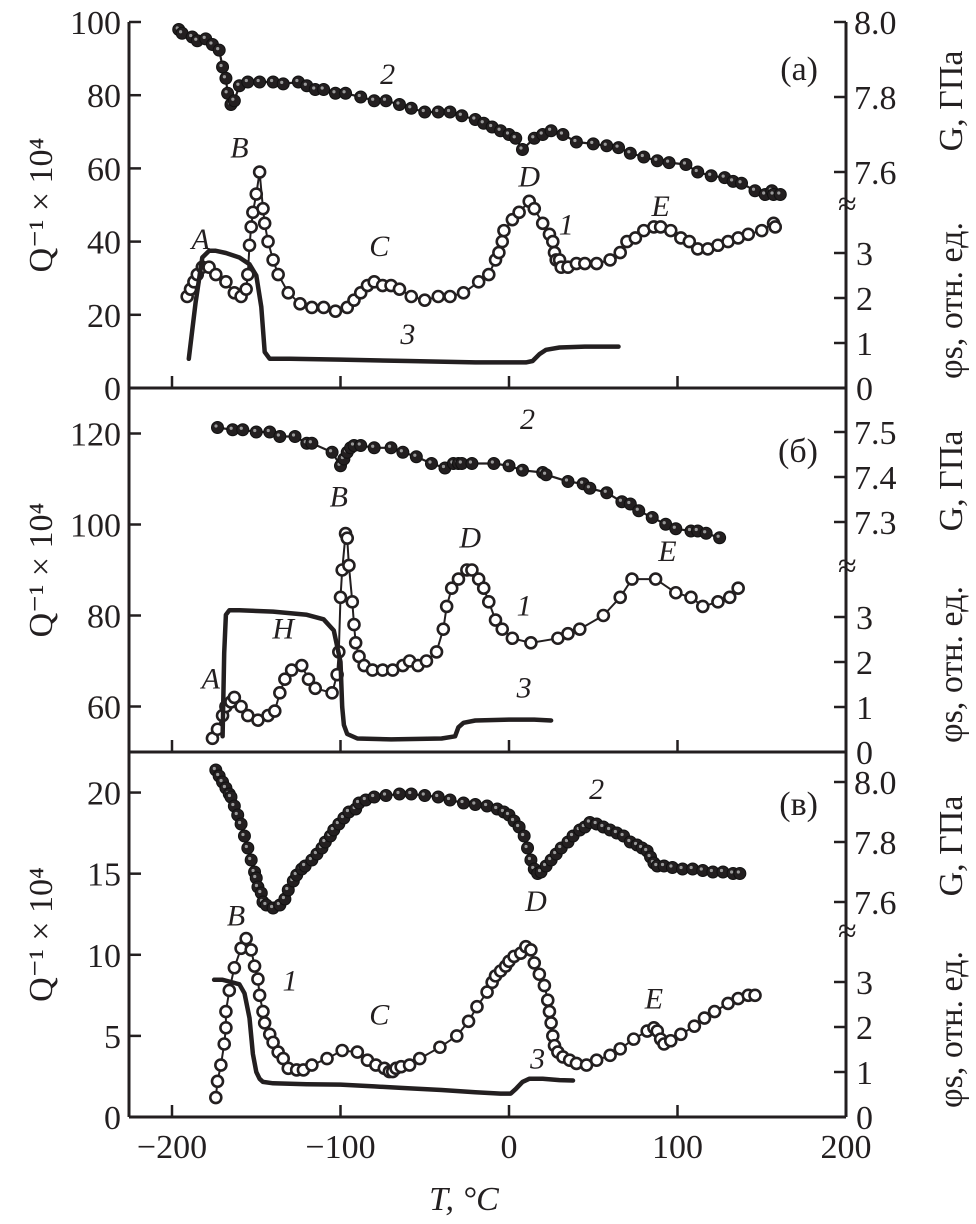  I want to click on y-right-g-tick-label: 7.8, so click(875, 843).